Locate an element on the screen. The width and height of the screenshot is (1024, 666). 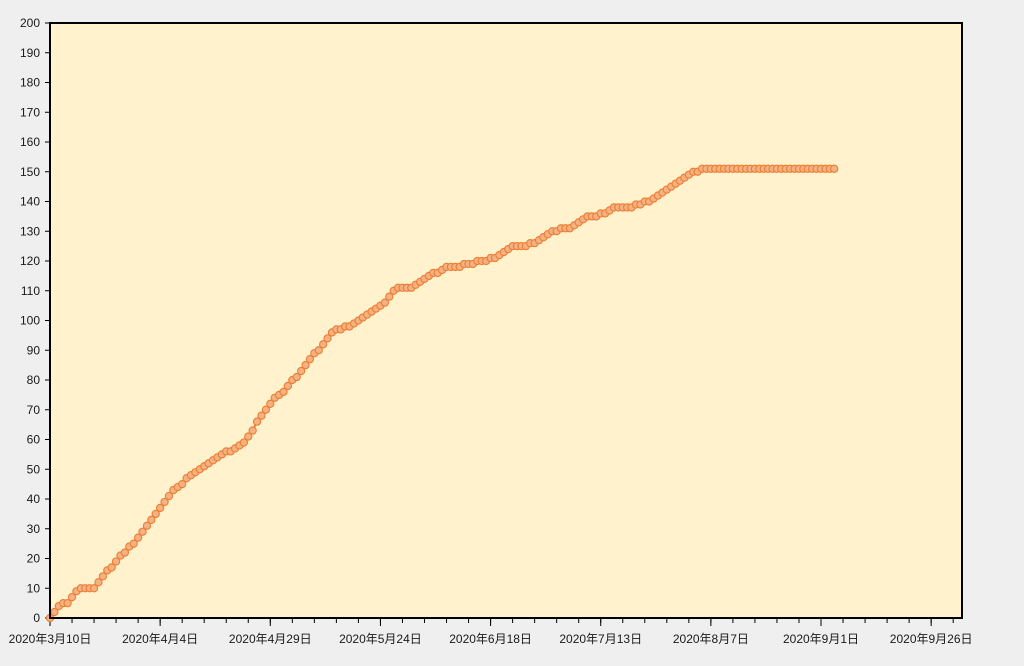
y-tick-label: 140 is located at coordinates (30, 202).